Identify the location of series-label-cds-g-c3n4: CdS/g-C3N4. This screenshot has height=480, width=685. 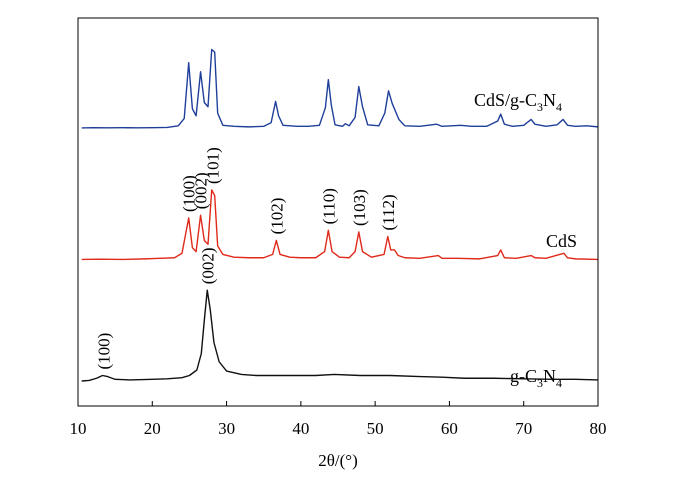
(518, 102).